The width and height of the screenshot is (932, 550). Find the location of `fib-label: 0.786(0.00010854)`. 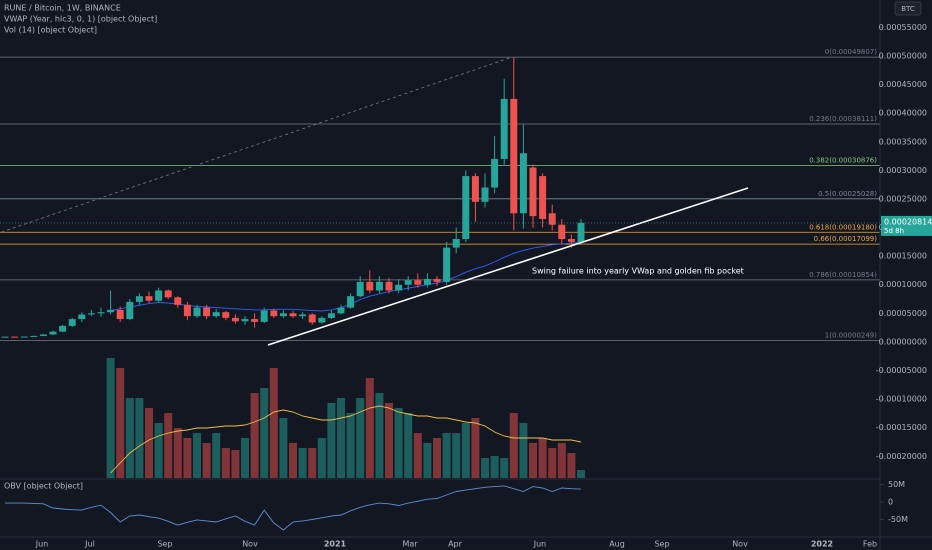

fib-label: 0.786(0.00010854) is located at coordinates (843, 275).